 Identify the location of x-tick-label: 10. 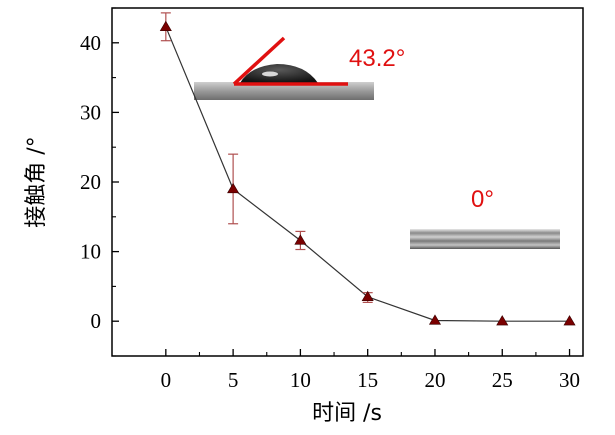
(300, 380).